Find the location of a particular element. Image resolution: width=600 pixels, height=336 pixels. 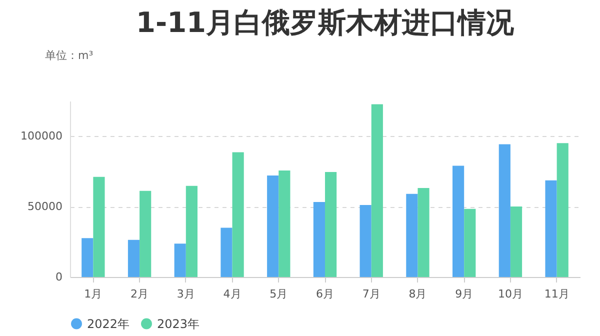

y-tick-label: 50000 is located at coordinates (45, 207).